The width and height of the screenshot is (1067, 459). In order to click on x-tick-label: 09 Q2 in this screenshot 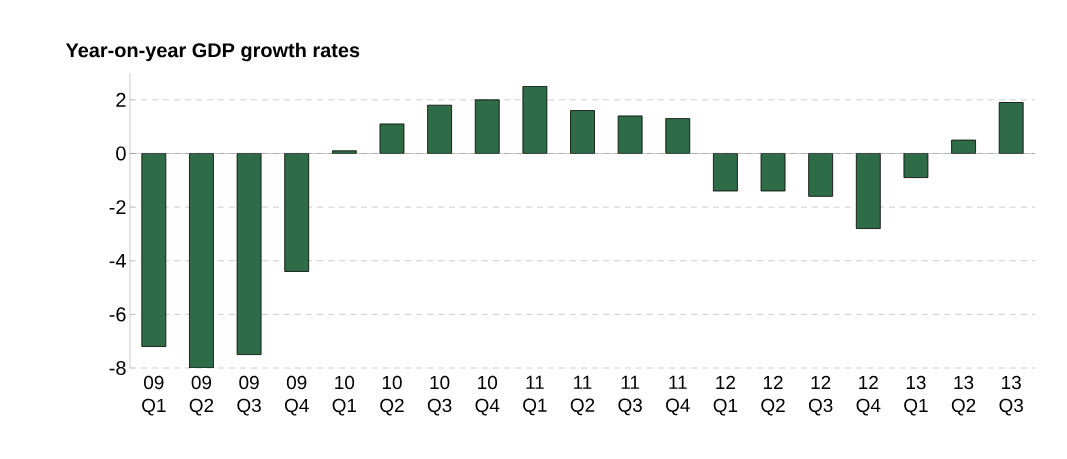, I will do `click(201, 395)`.